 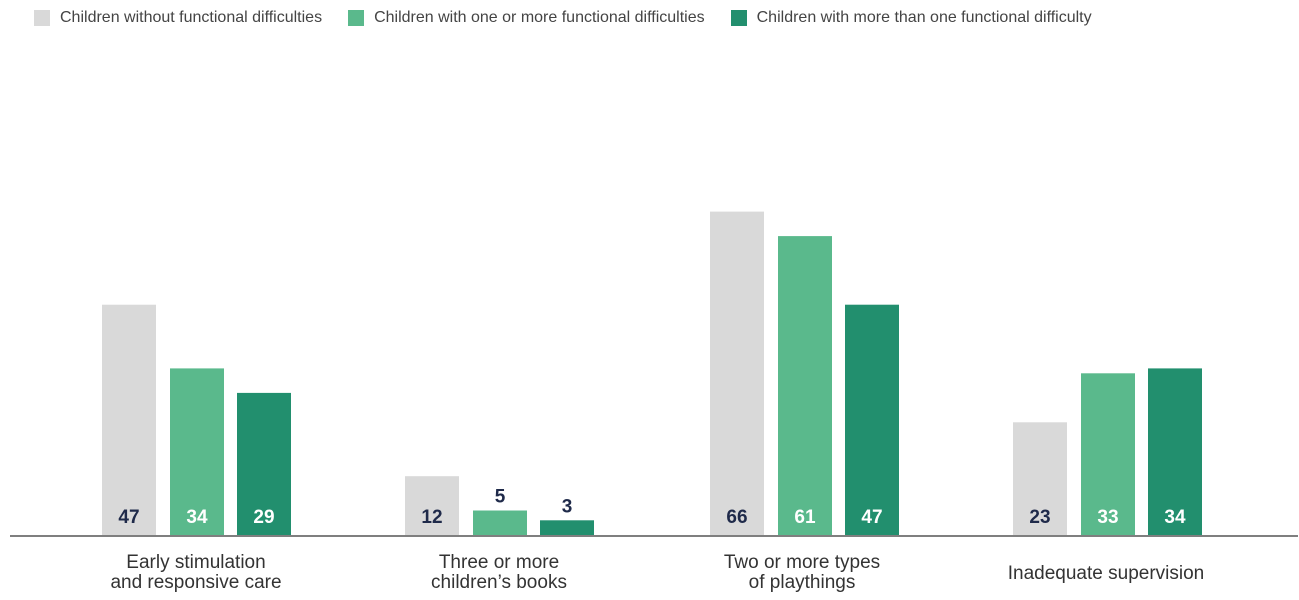 What do you see at coordinates (196, 562) in the screenshot?
I see `category-label-line: Early stimulation` at bounding box center [196, 562].